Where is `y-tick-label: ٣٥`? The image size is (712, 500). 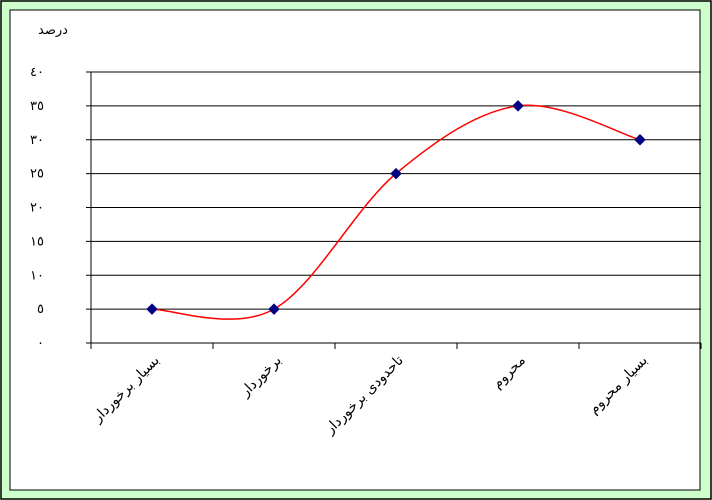
y-tick-label: ٣٥ is located at coordinates (37, 106).